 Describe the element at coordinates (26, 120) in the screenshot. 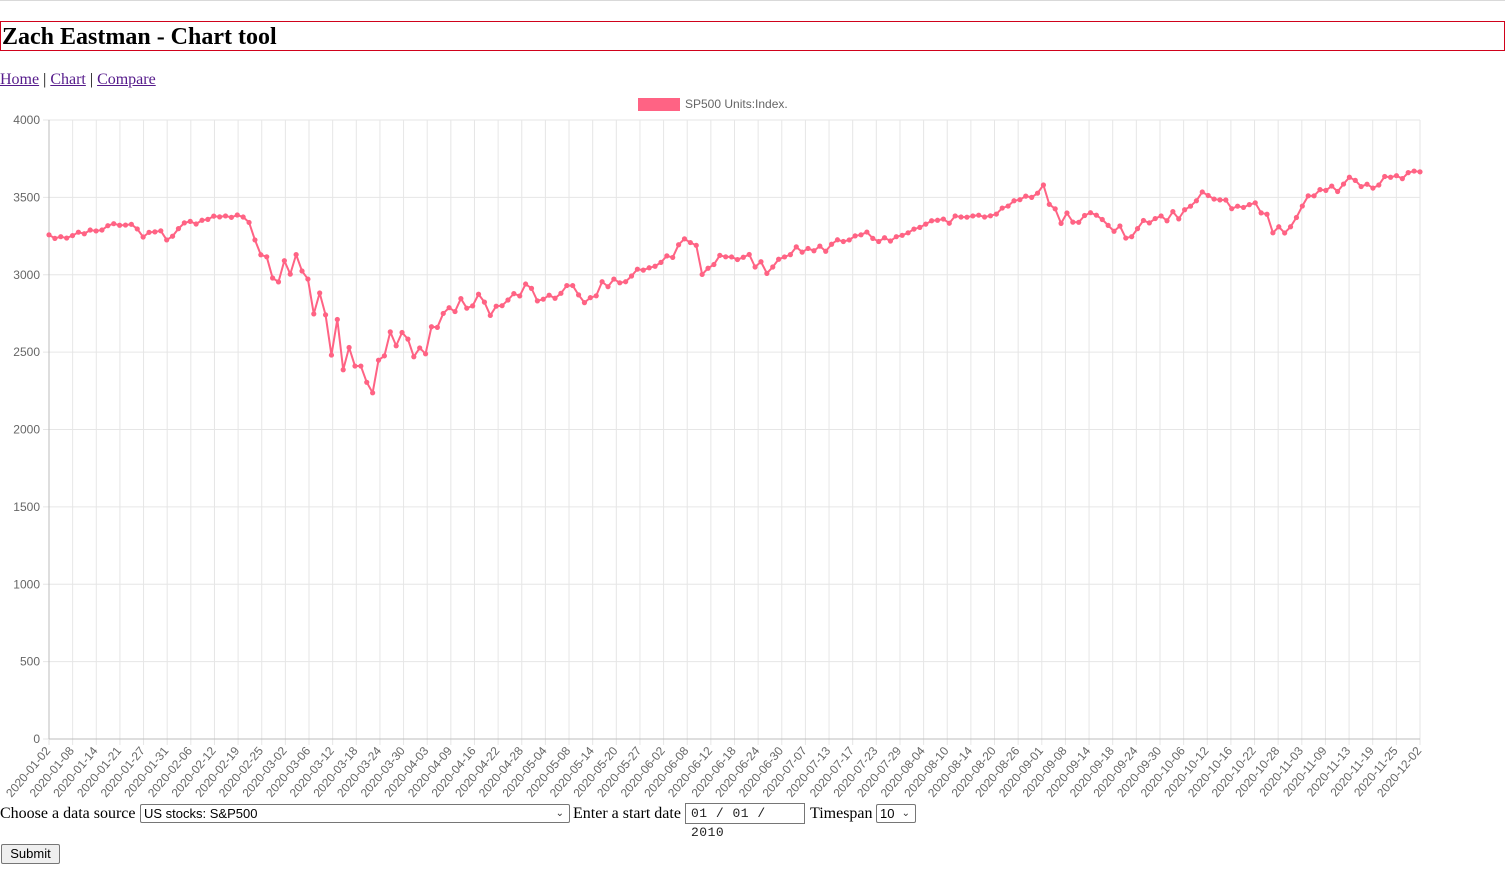

I see `y-tick-label: 4000` at that location.